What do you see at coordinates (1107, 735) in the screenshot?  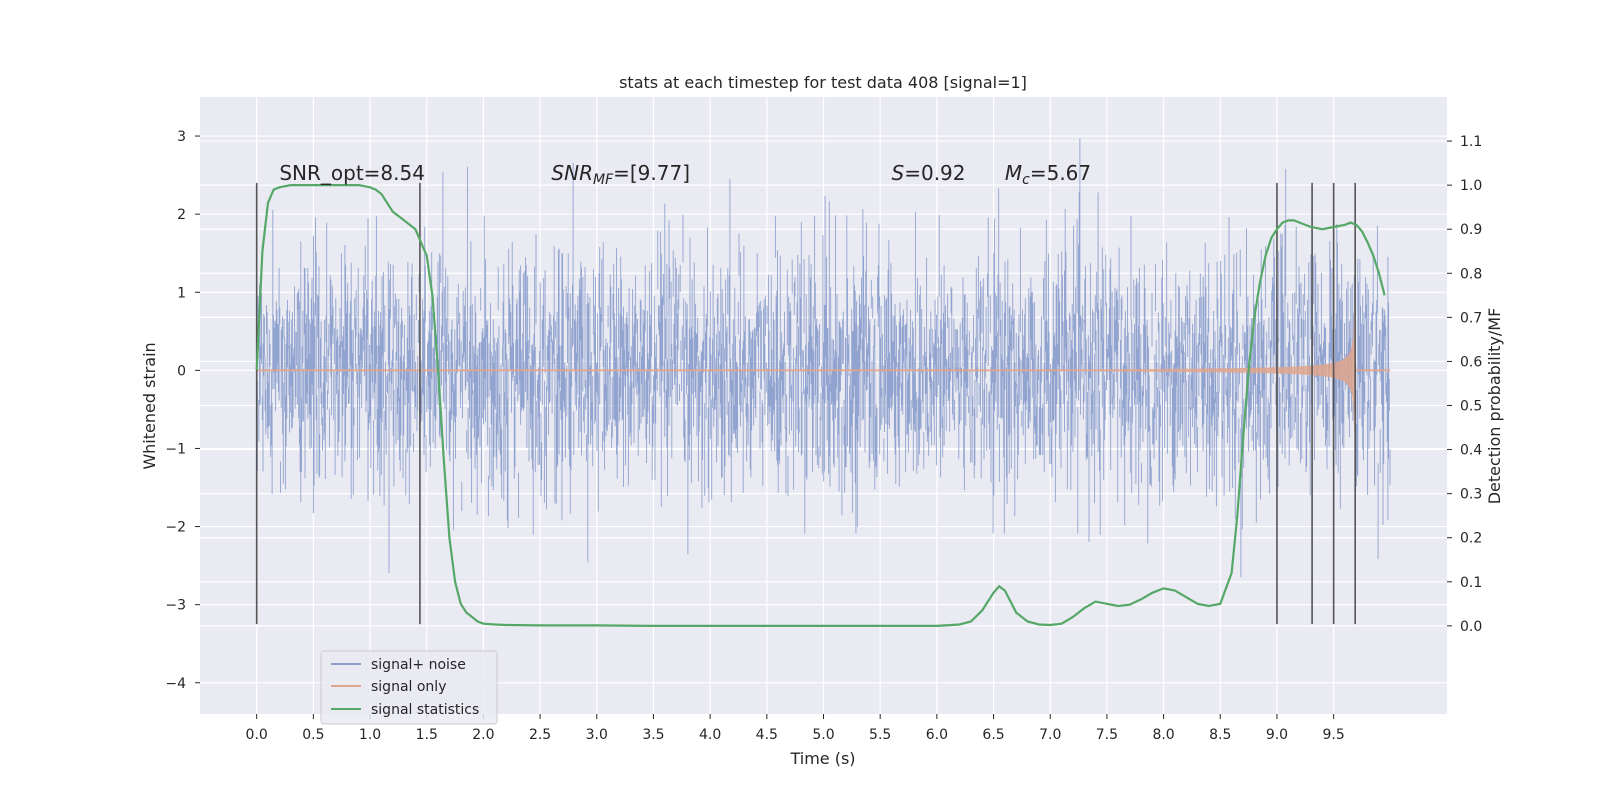 I see `x-tick-label: 7.5` at bounding box center [1107, 735].